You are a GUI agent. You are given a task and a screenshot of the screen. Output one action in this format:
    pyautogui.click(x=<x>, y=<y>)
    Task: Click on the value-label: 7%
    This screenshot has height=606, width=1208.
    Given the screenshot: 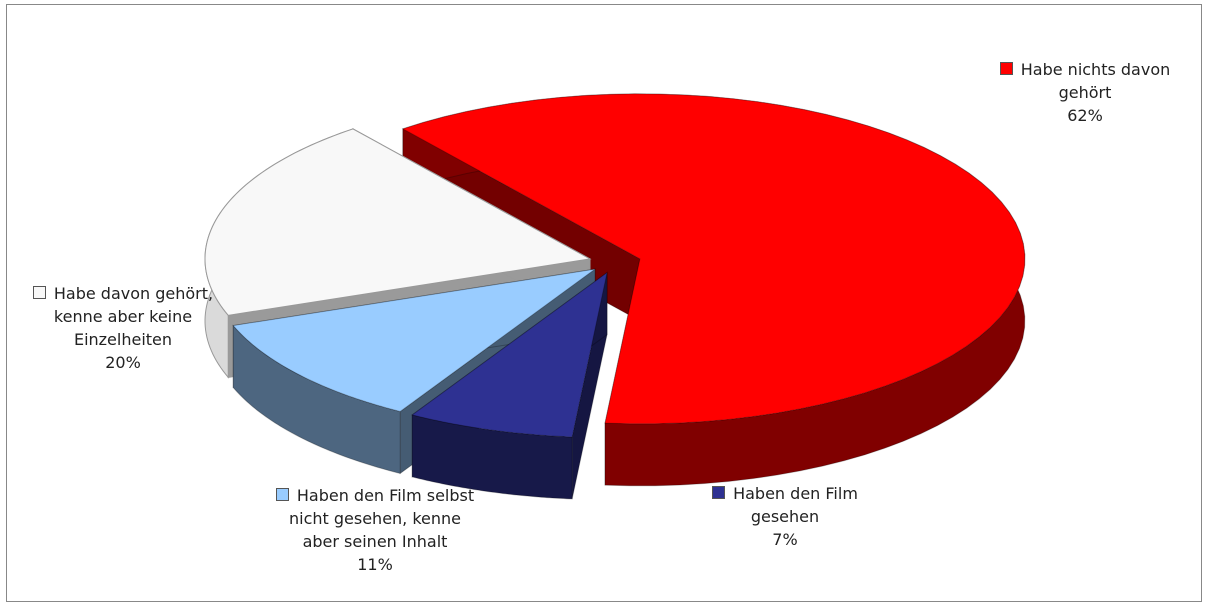 What is the action you would take?
    pyautogui.click(x=785, y=539)
    